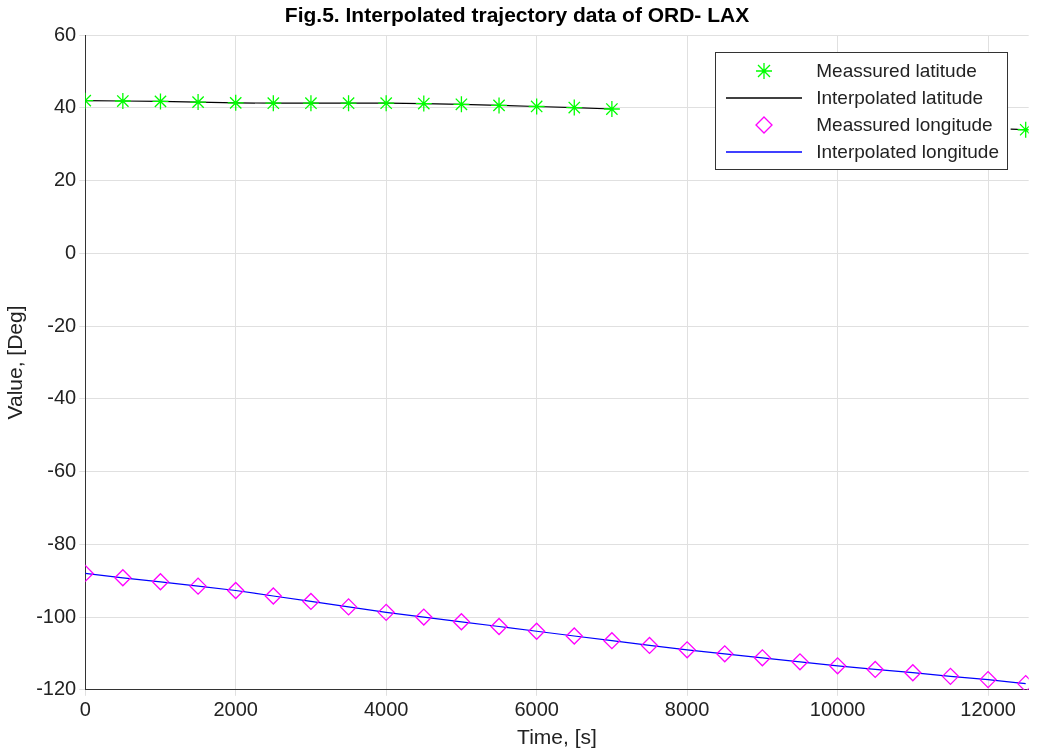 Image resolution: width=1038 pixels, height=751 pixels. I want to click on y-tick-label: 60, so click(65, 33).